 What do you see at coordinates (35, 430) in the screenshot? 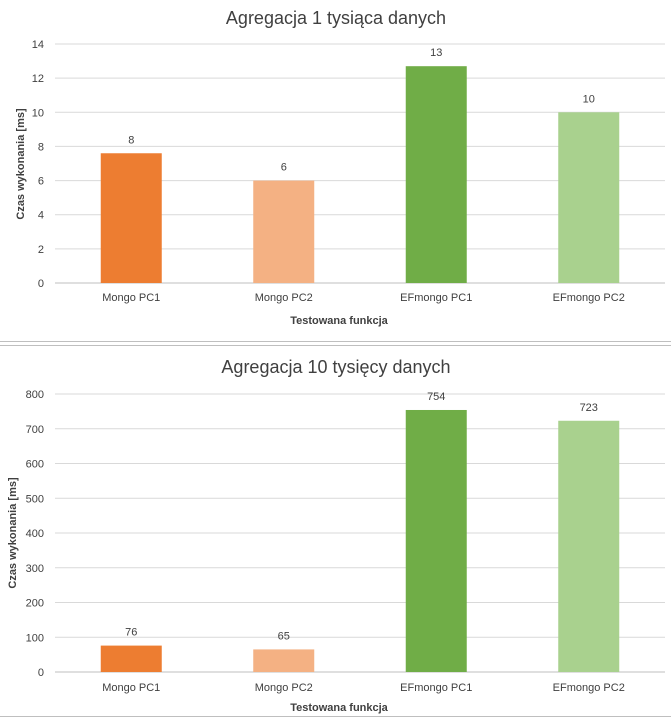
I see `y-tick-label: 700` at bounding box center [35, 430].